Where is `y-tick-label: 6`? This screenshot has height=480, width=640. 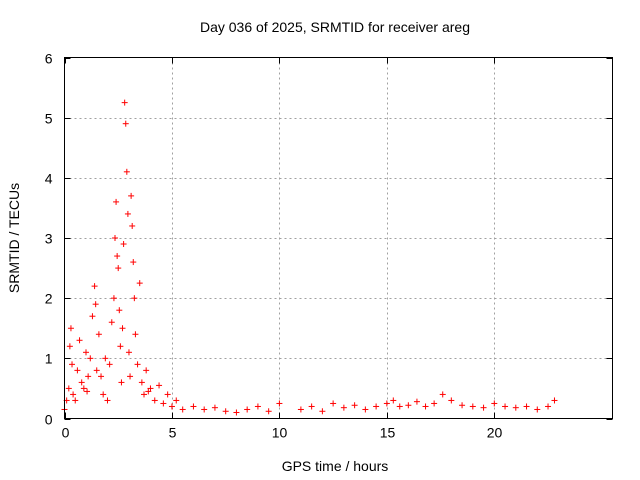
y-tick-label: 6 is located at coordinates (49, 59).